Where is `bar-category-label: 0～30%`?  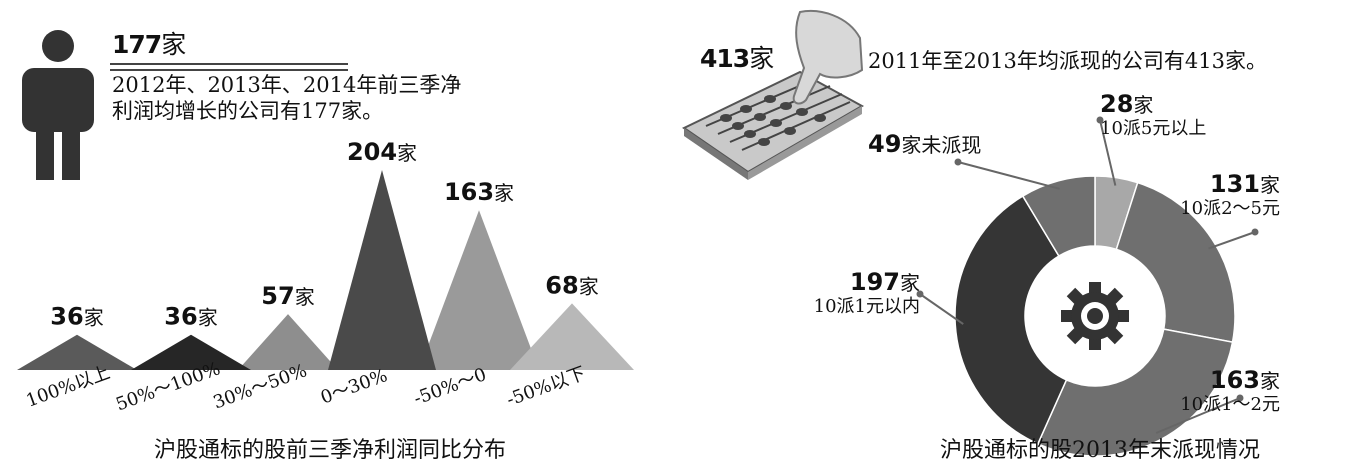
bar-category-label: 0～30% is located at coordinates (354, 386).